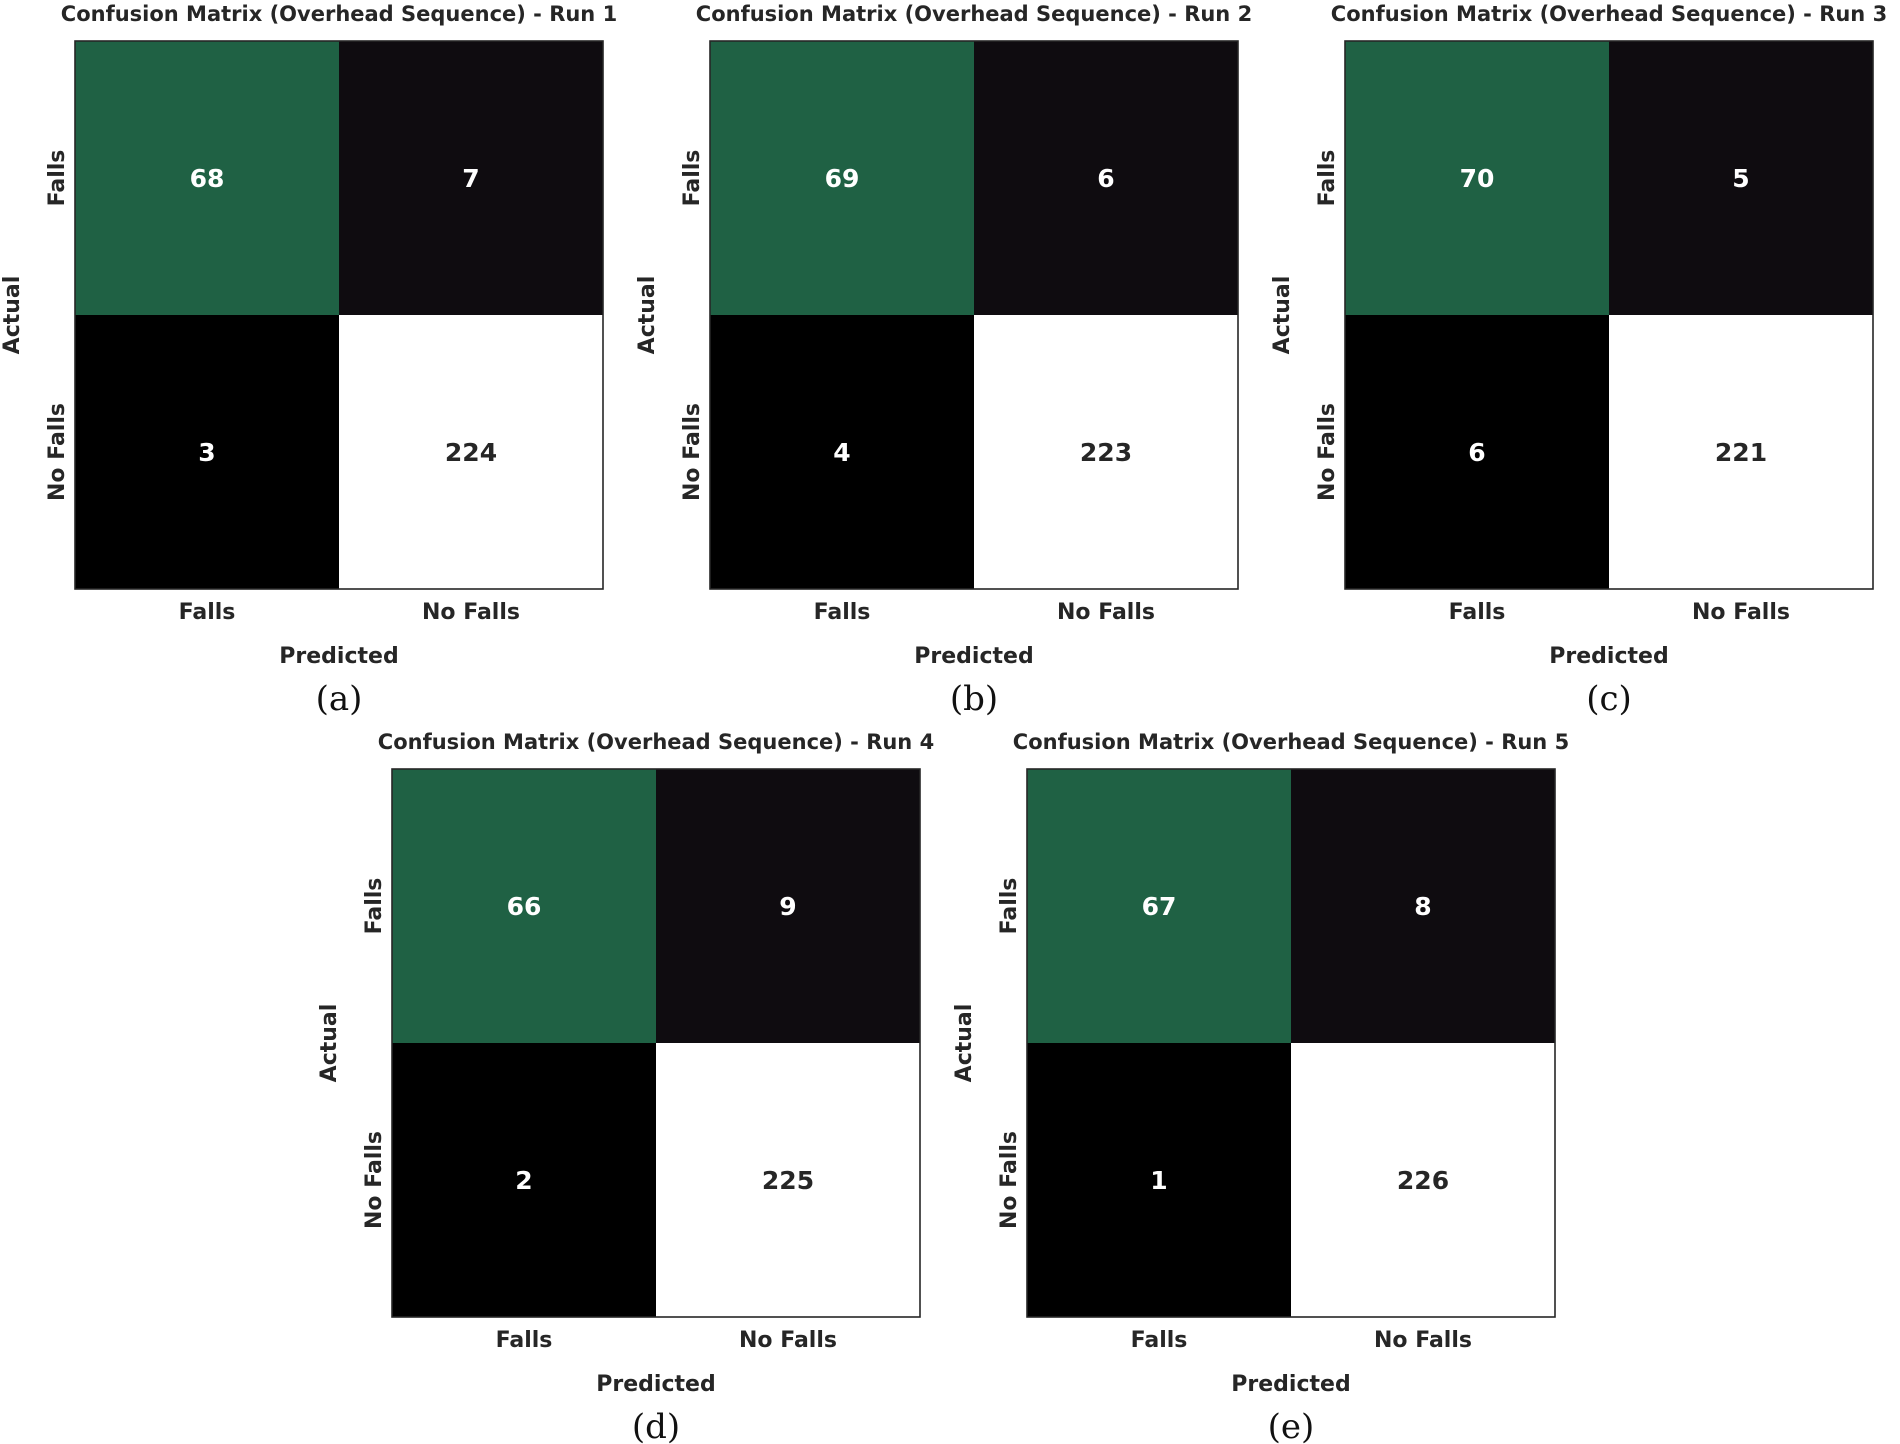 The image size is (1900, 1444). I want to click on y-axis-label-run-3: Actual, so click(1282, 315).